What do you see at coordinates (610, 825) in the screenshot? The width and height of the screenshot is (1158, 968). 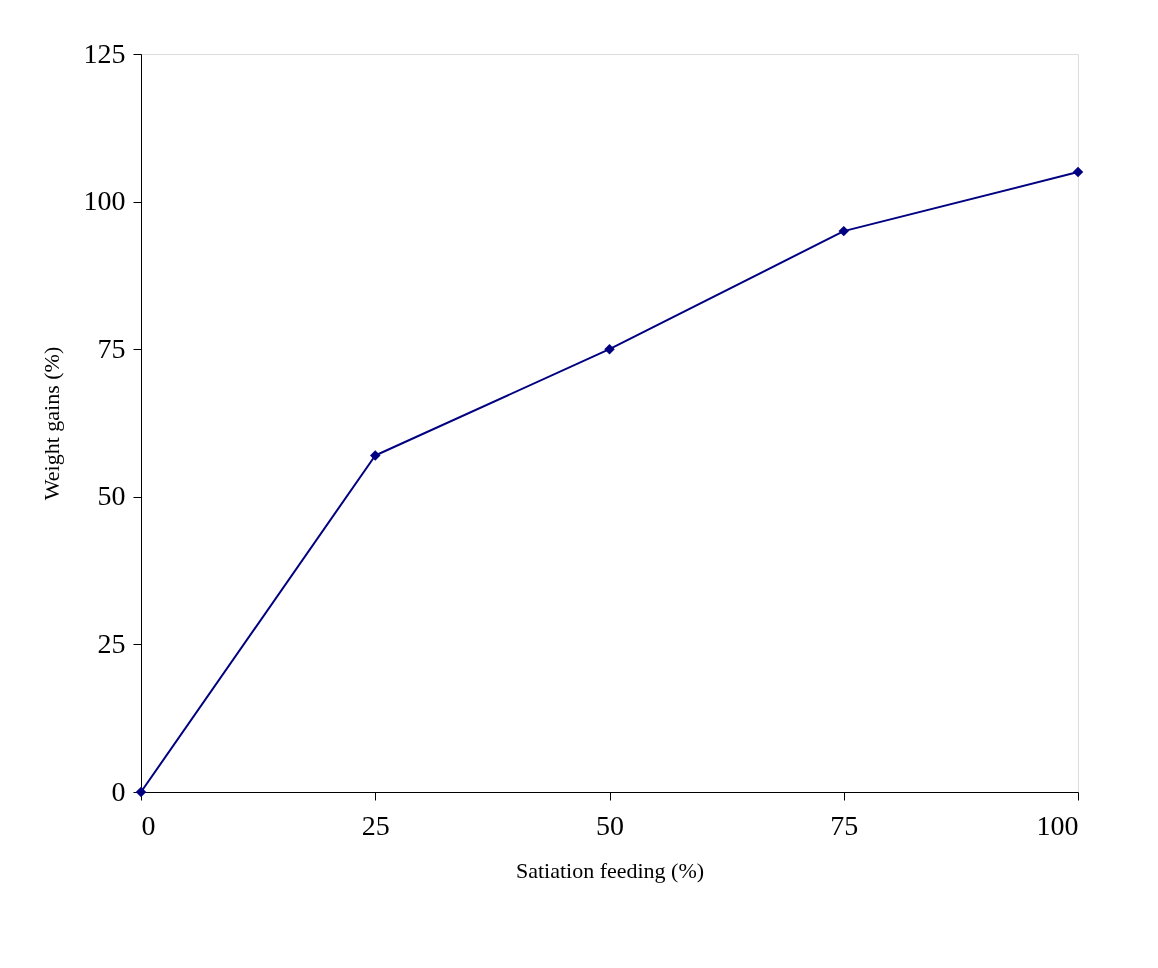 I see `x-tick-label: 50` at bounding box center [610, 825].